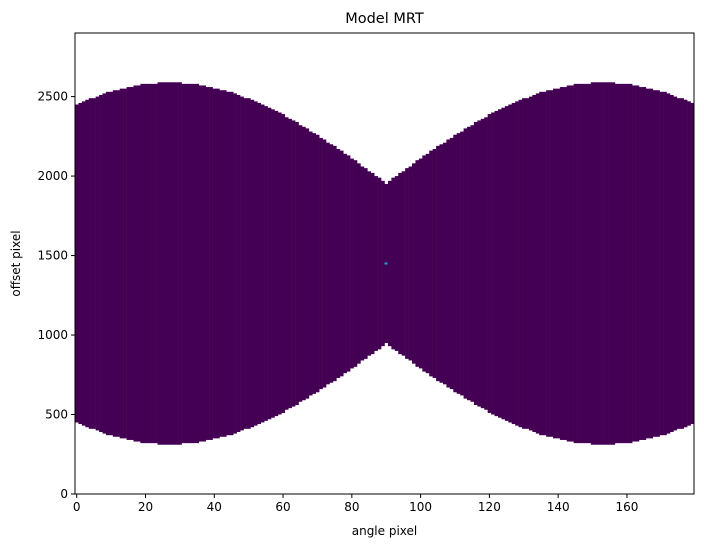 This screenshot has width=704, height=547. I want to click on y-tick-label: 0, so click(64, 494).